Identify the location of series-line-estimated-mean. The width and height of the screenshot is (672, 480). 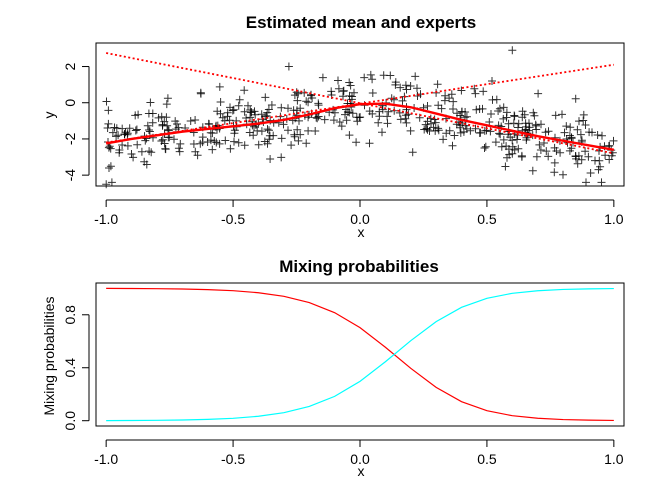
(360, 126).